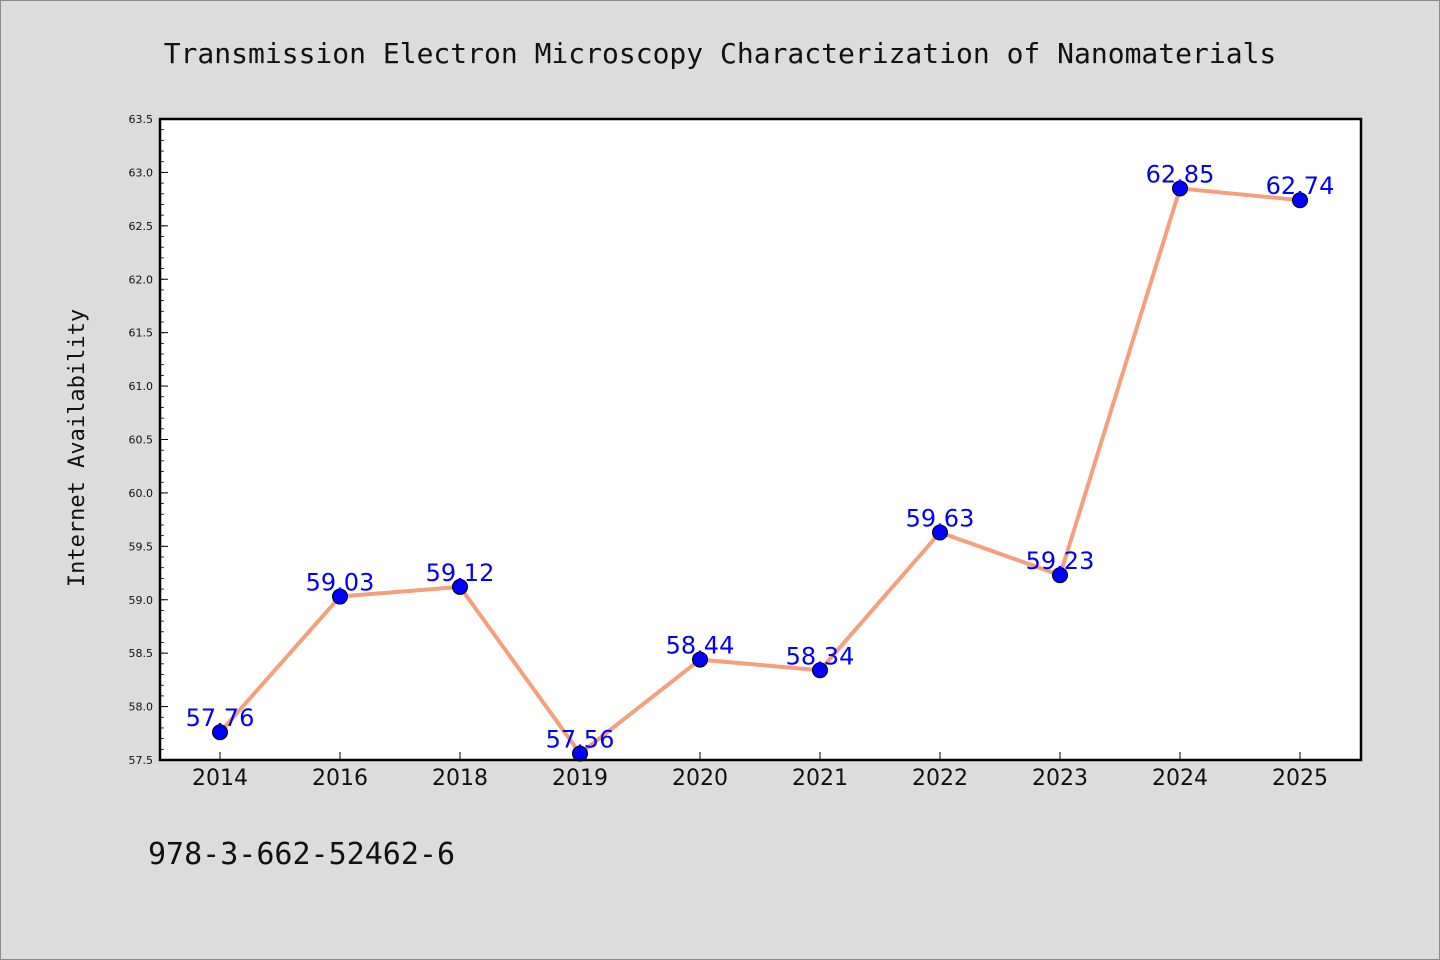 This screenshot has height=960, width=1440. I want to click on data-label: 62.74, so click(1300, 186).